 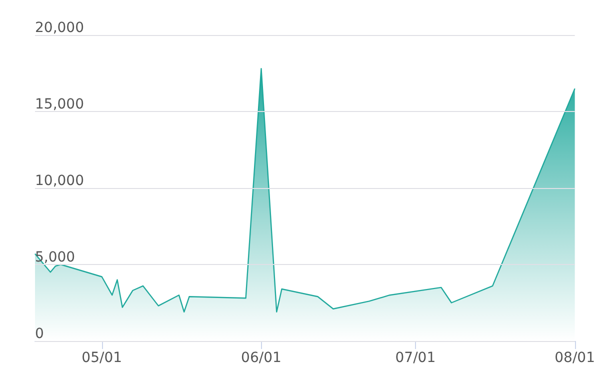 What do you see at coordinates (39, 334) in the screenshot?
I see `y-tick-label: 0` at bounding box center [39, 334].